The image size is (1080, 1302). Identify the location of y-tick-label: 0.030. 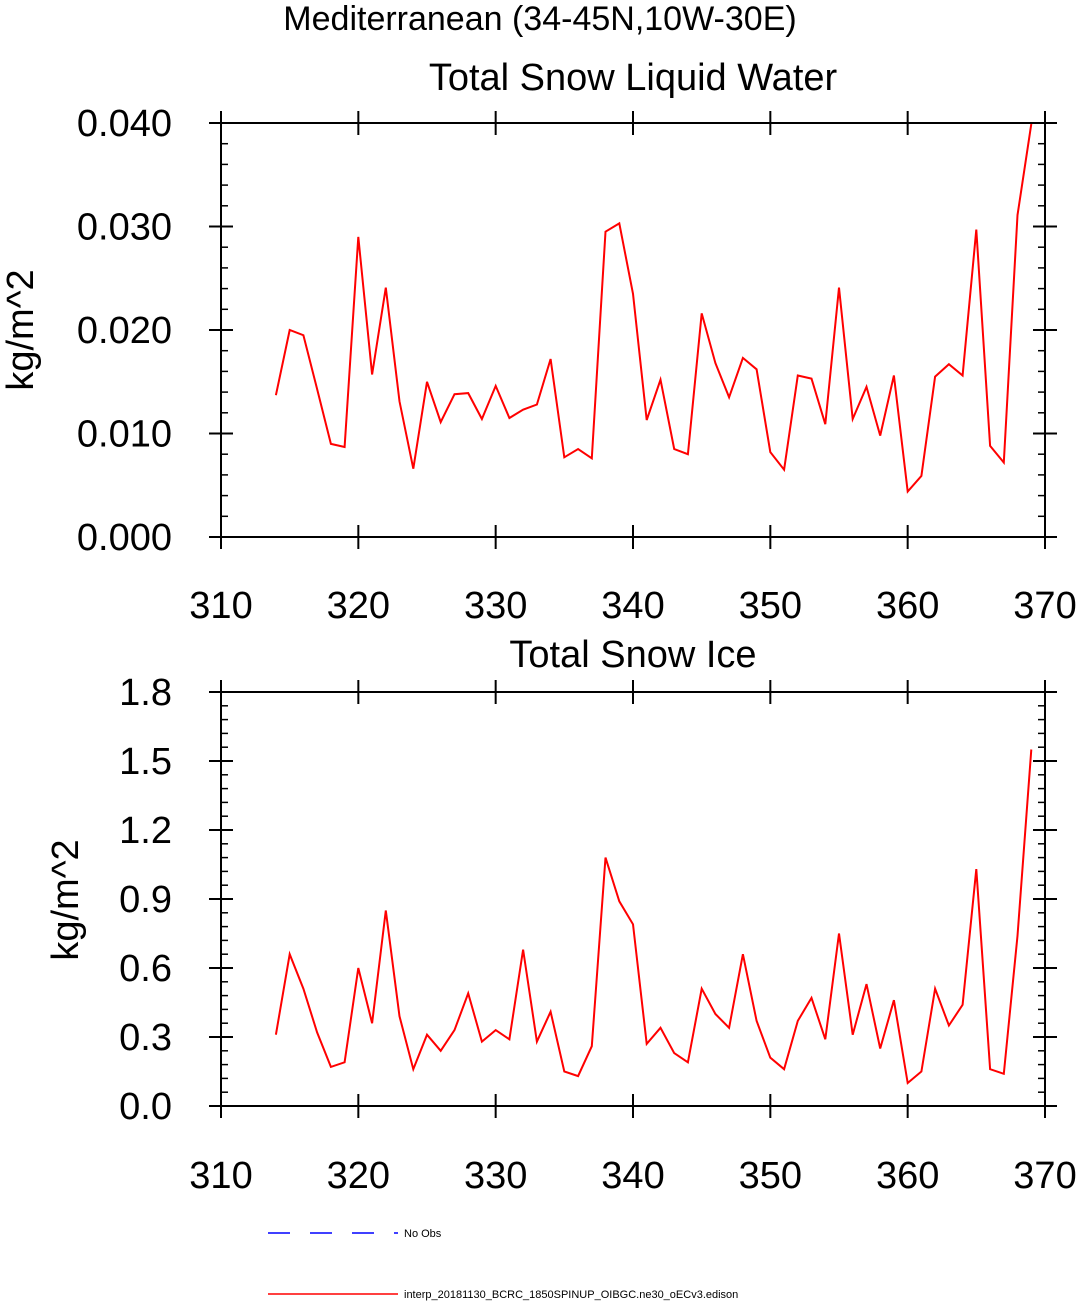
(124, 228).